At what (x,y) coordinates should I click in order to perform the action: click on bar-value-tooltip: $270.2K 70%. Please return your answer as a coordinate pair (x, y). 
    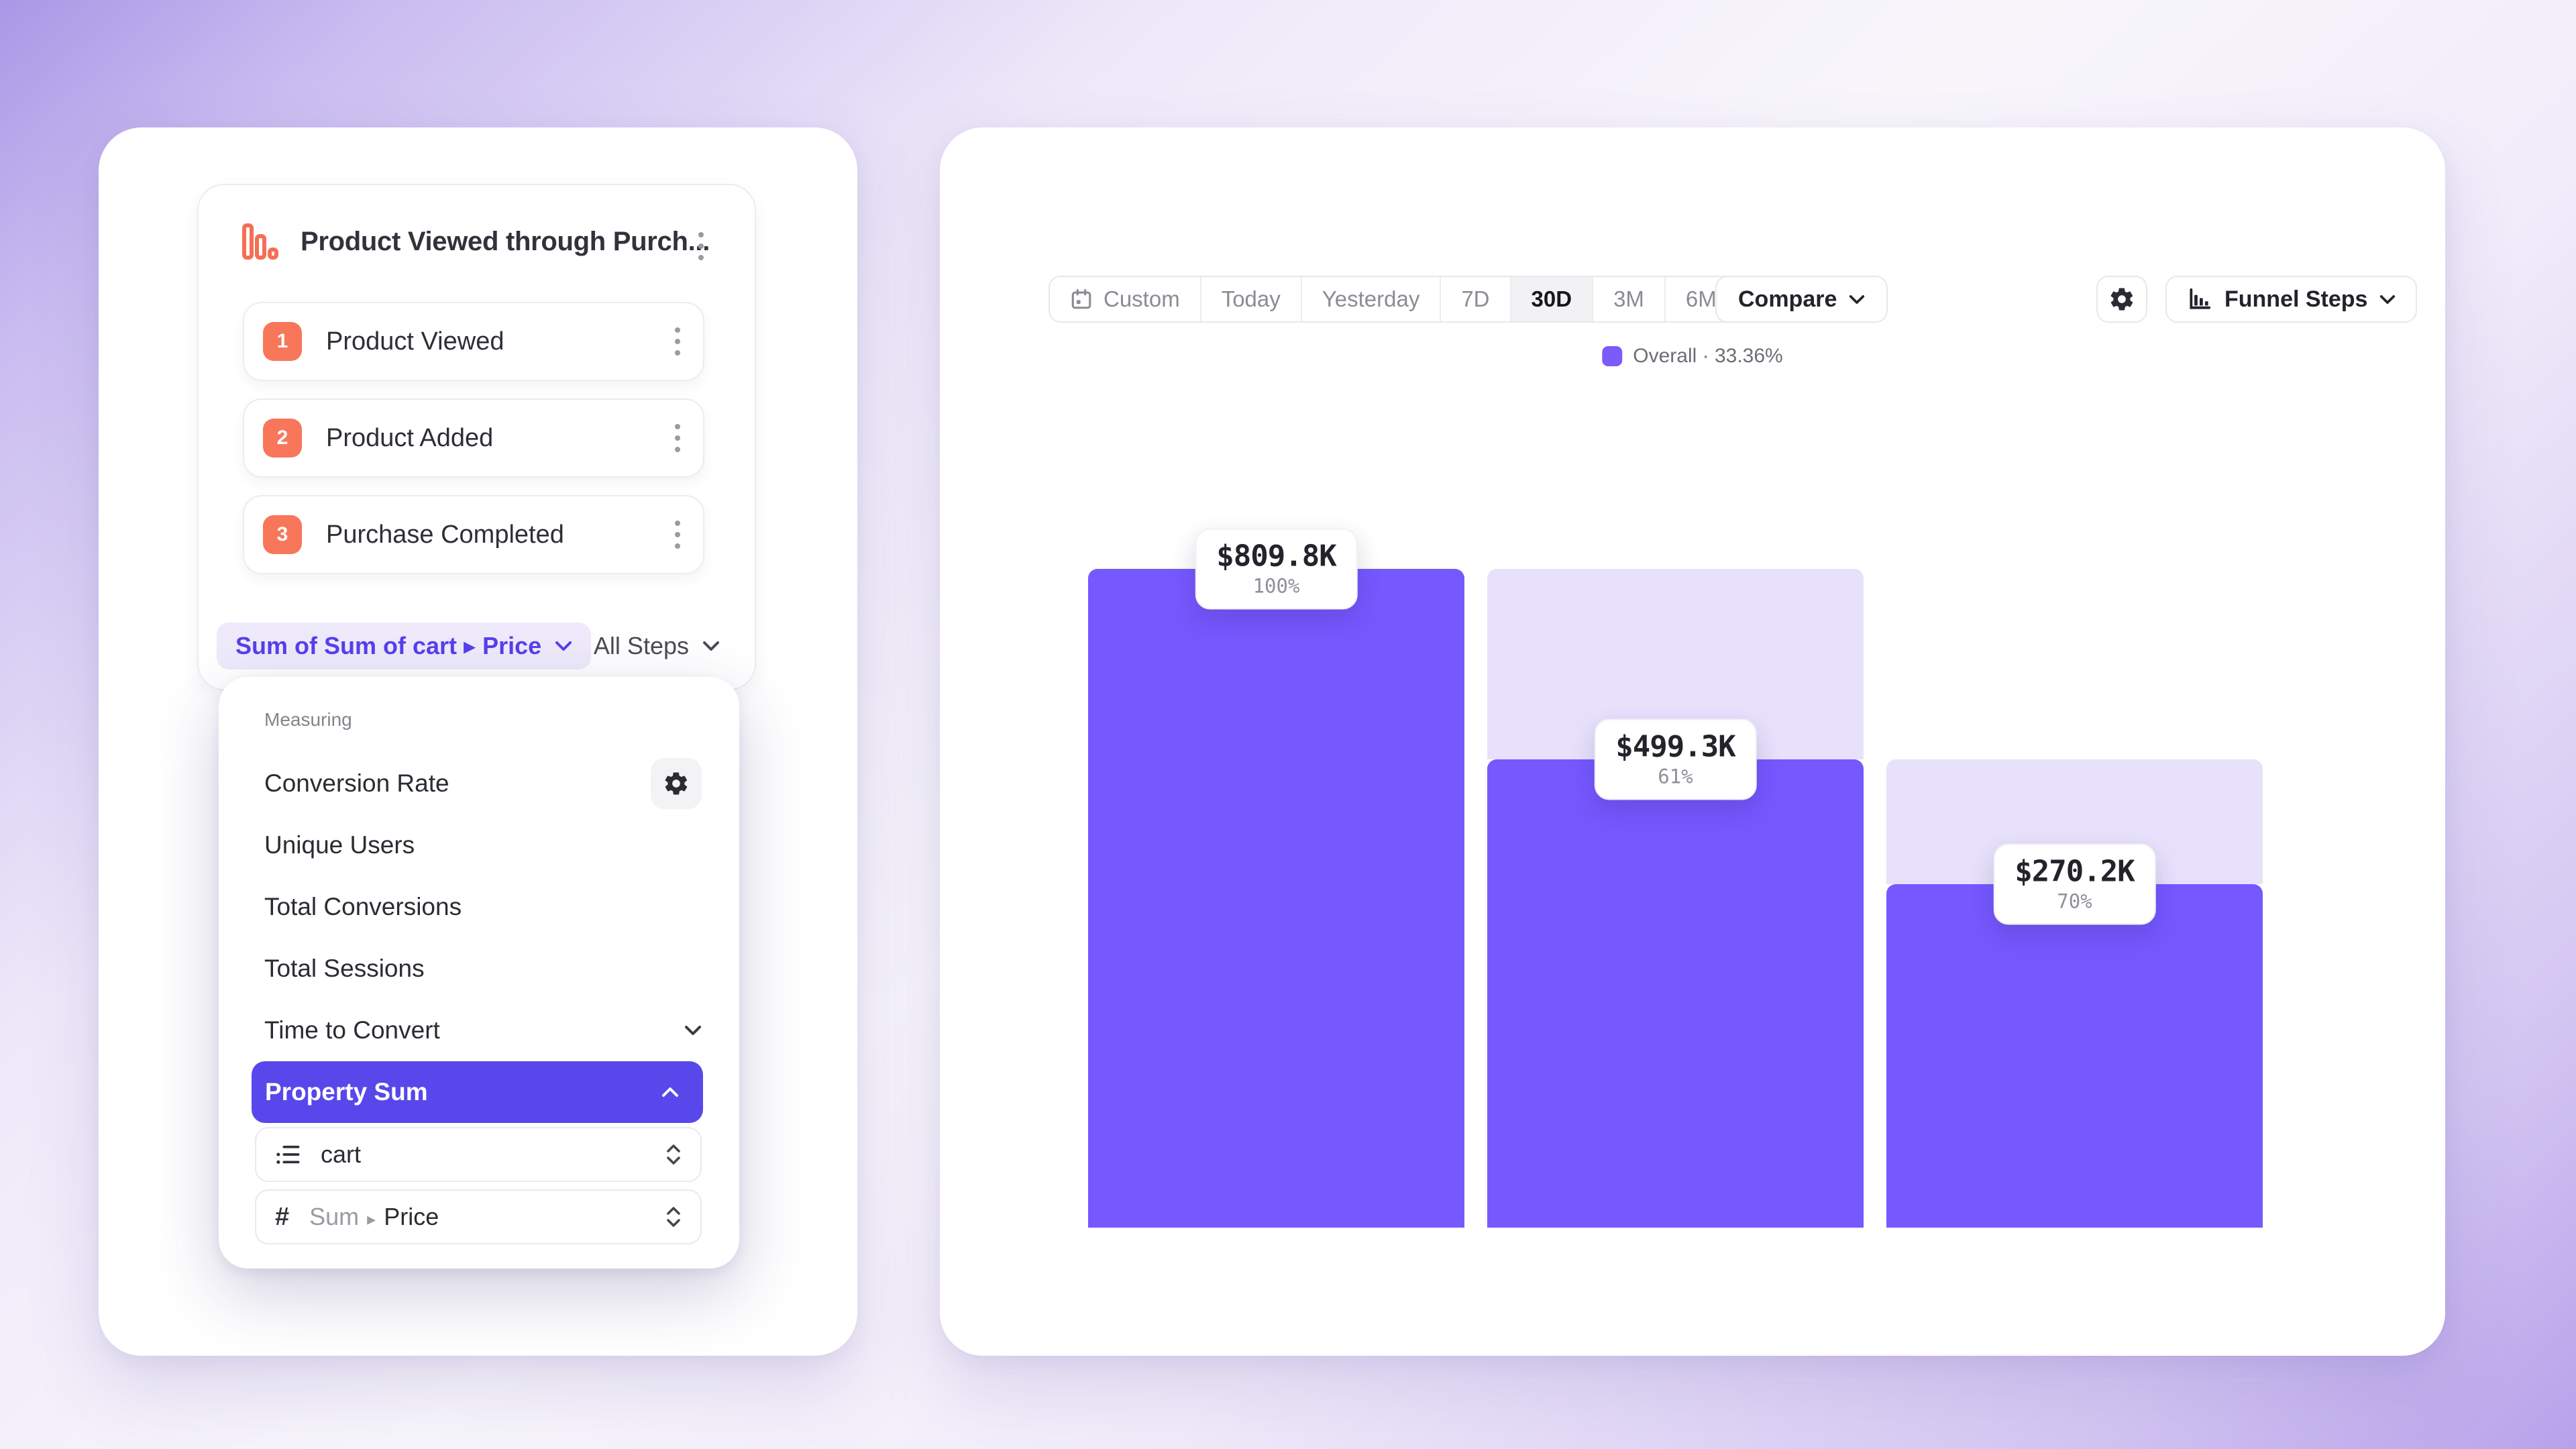
    Looking at the image, I should click on (2074, 884).